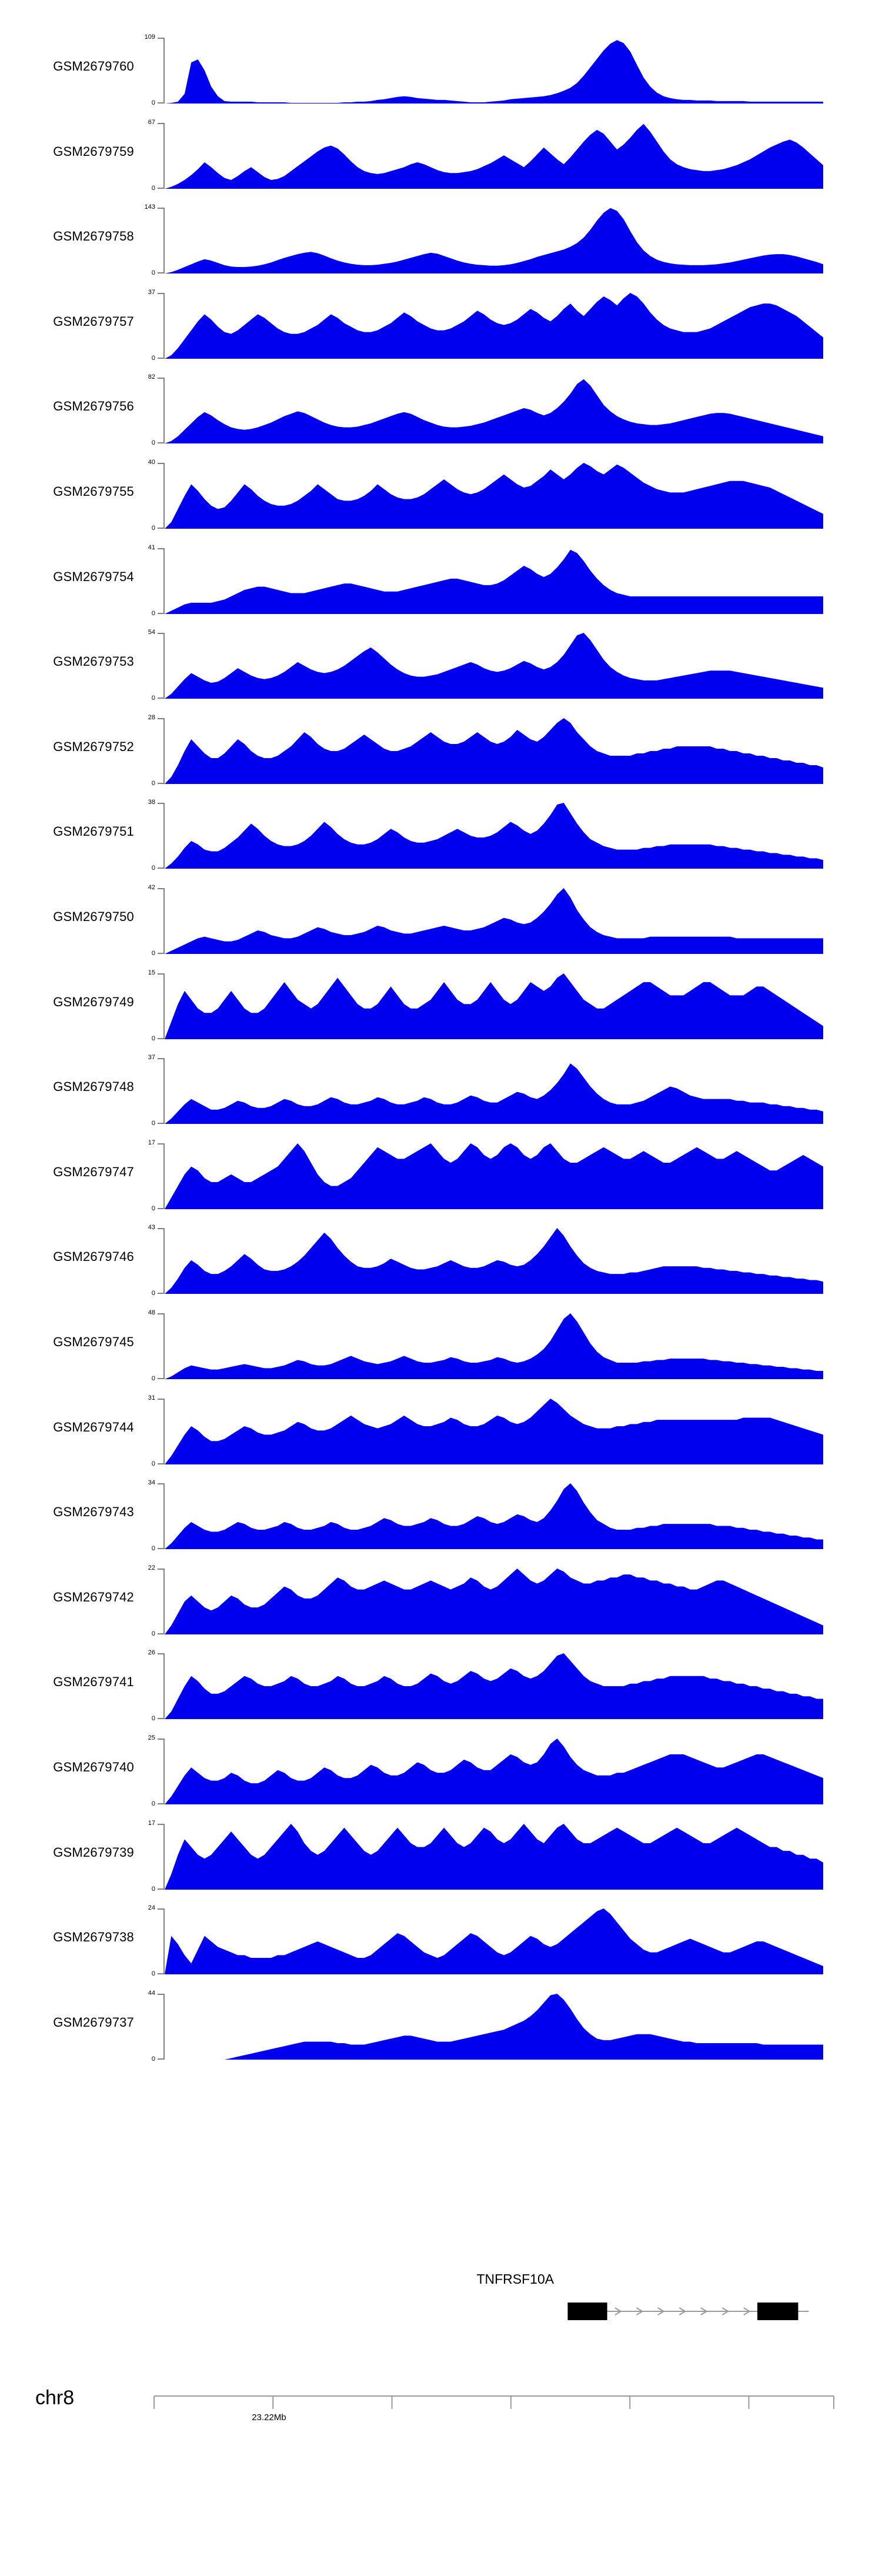  Describe the element at coordinates (151, 972) in the screenshot. I see `y-axis-max-value: 15` at that location.